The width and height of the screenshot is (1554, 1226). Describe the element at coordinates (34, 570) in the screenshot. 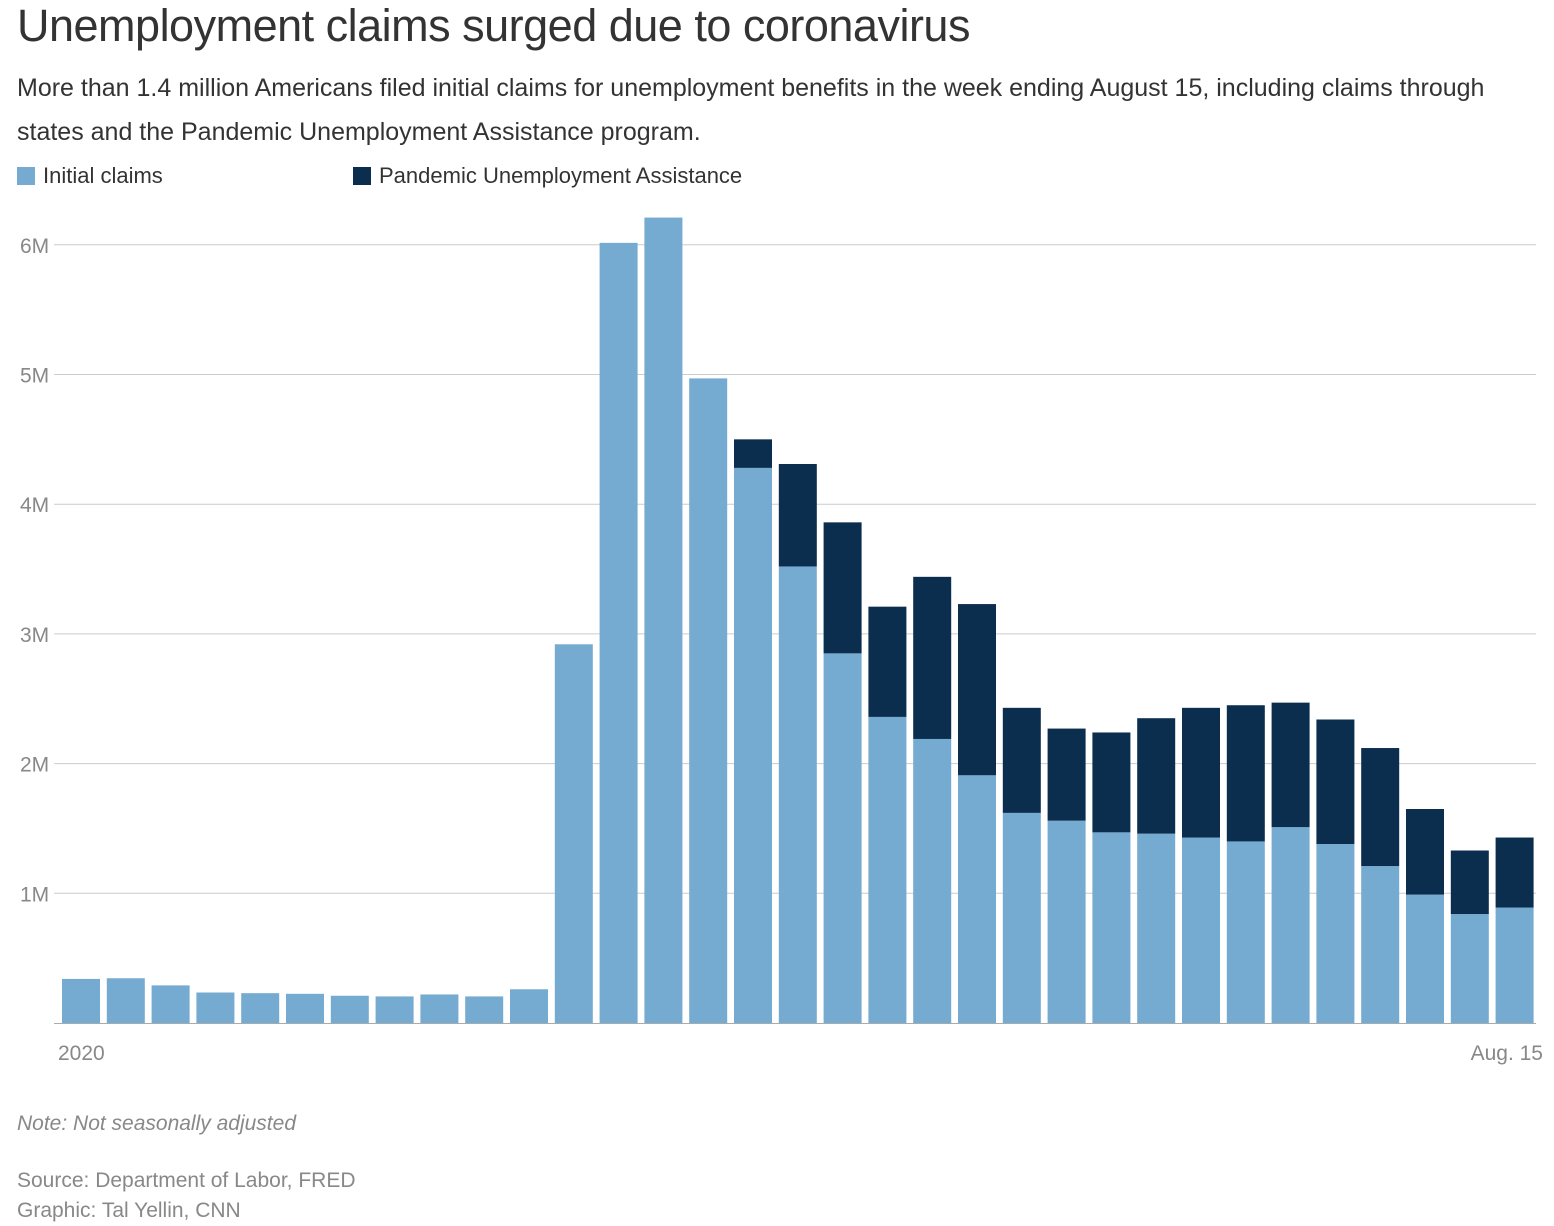

I see `y-axis-tick-labels: 1M 2M 3M 4M 5M 6M` at that location.